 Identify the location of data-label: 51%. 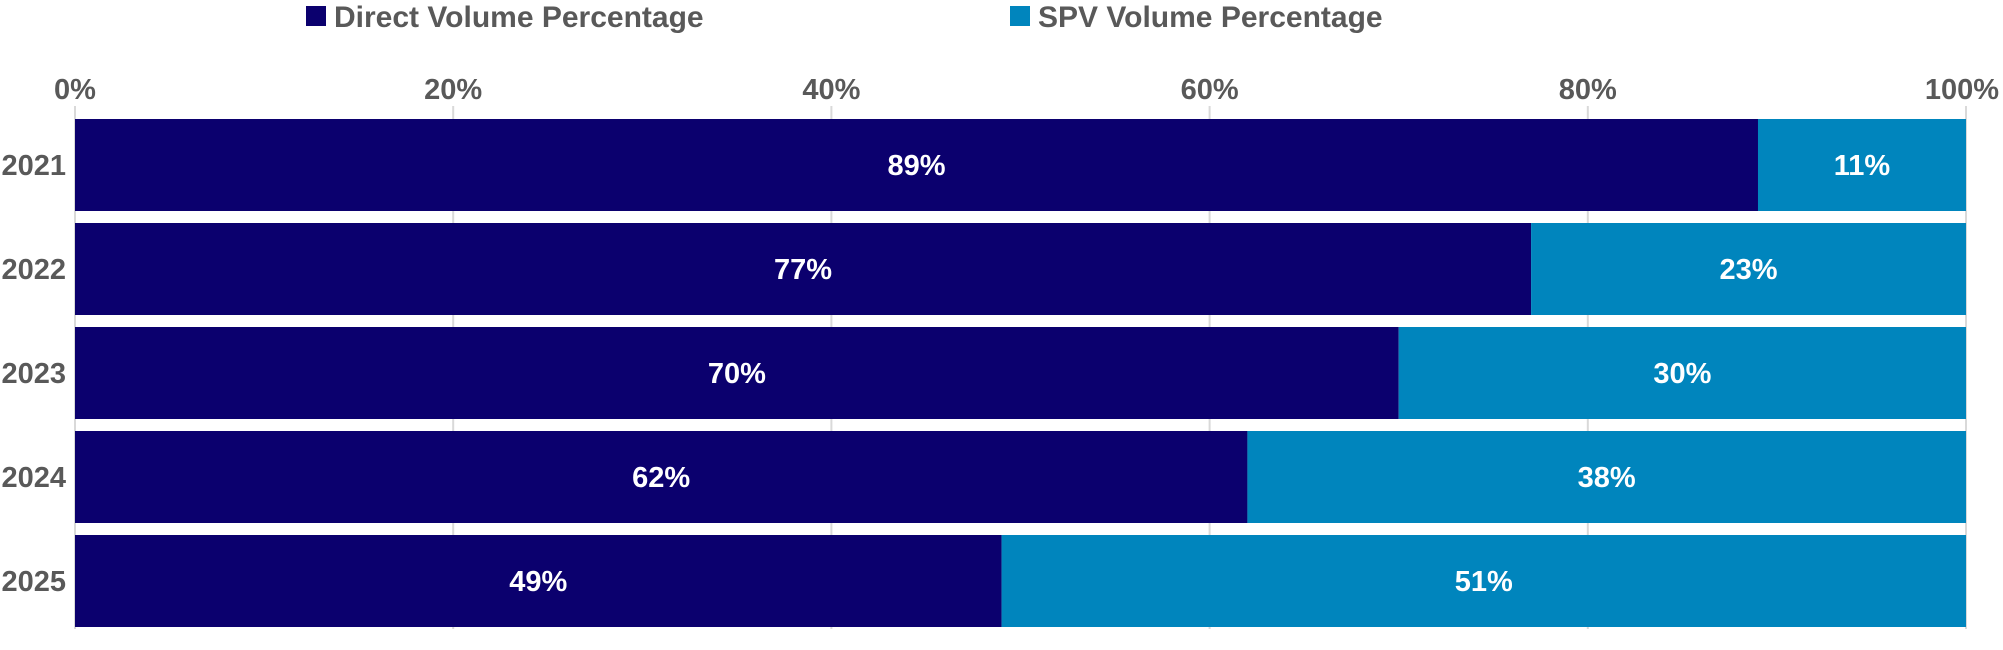
(1484, 582).